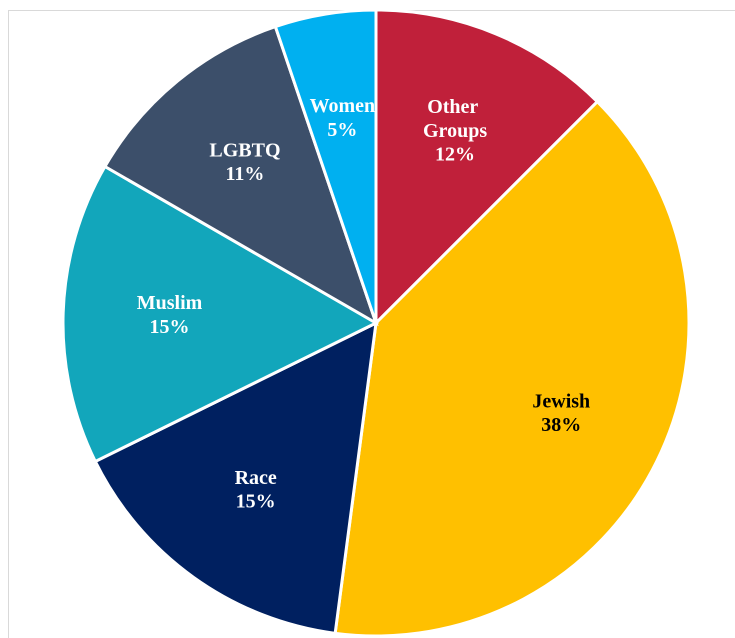 The width and height of the screenshot is (735, 638). I want to click on category-label: LGBTQ, so click(244, 150).